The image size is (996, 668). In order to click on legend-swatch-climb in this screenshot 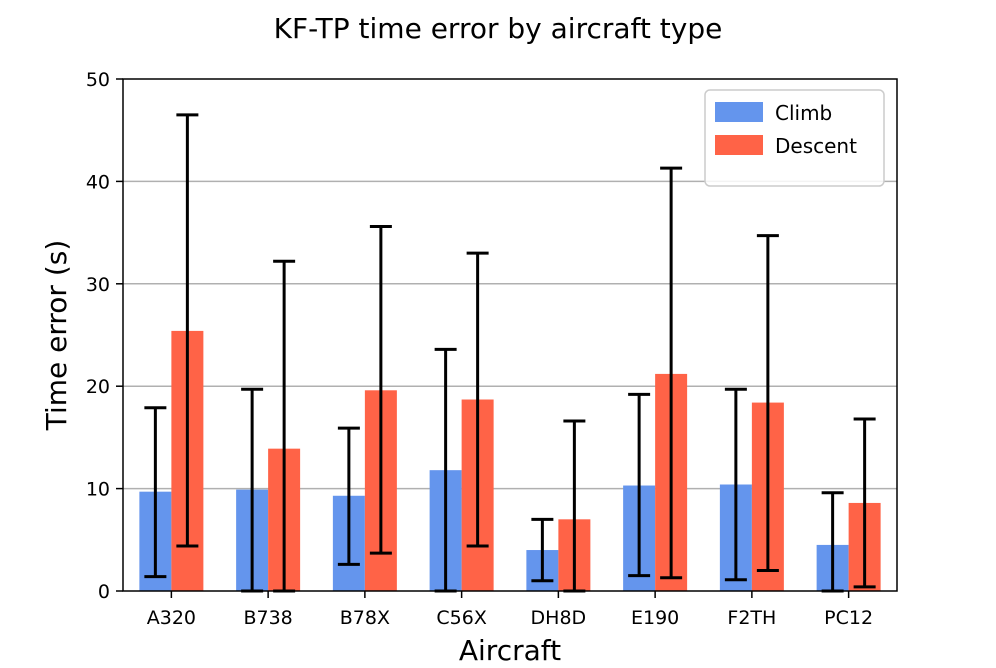, I will do `click(739, 112)`.